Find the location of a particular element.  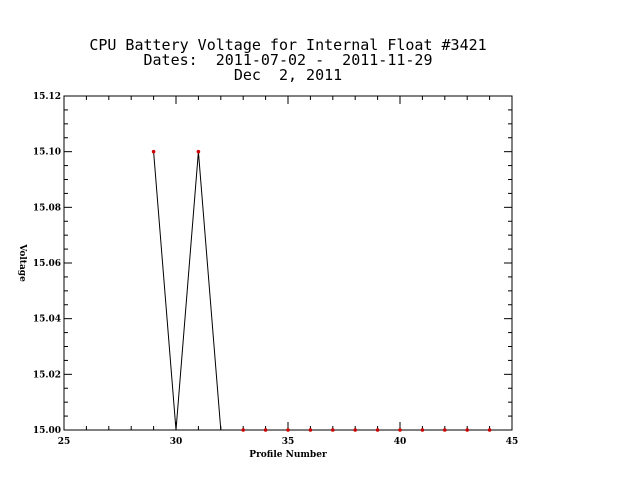

x-tick-label: 25 is located at coordinates (64, 442).